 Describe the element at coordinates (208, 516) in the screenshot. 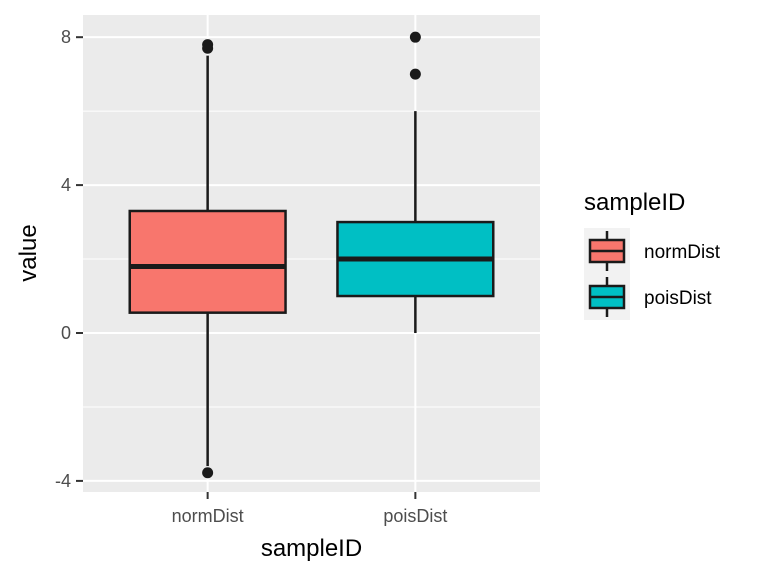

I see `x-tick-label: normDist` at that location.